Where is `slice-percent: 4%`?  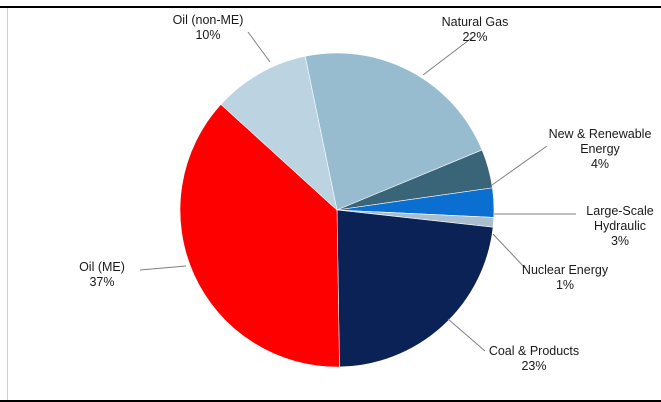
slice-percent: 4% is located at coordinates (600, 164).